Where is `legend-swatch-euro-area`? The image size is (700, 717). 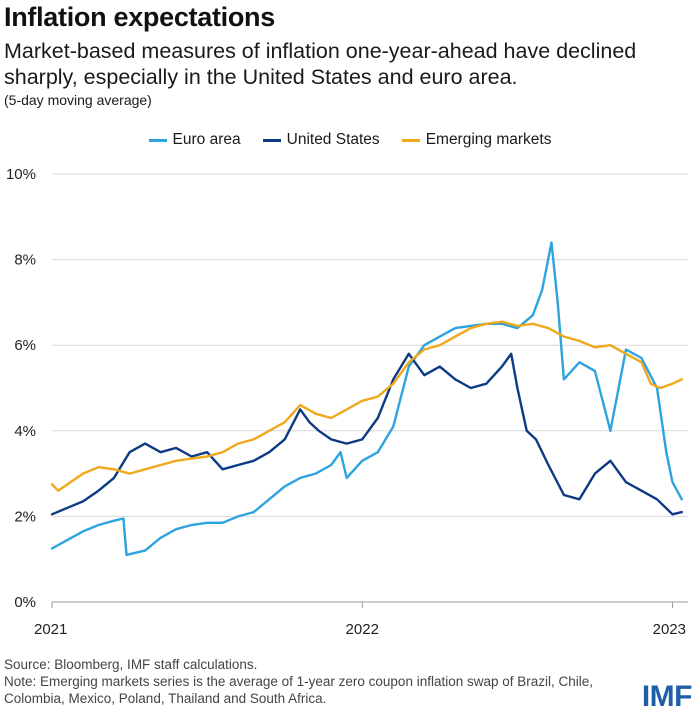
legend-swatch-euro-area is located at coordinates (157, 140).